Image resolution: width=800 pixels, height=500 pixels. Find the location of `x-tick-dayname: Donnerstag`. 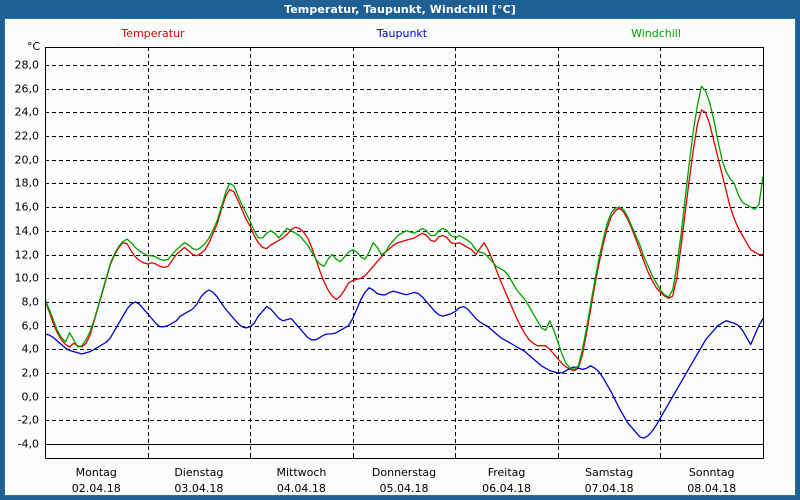

x-tick-dayname: Donnerstag is located at coordinates (404, 472).